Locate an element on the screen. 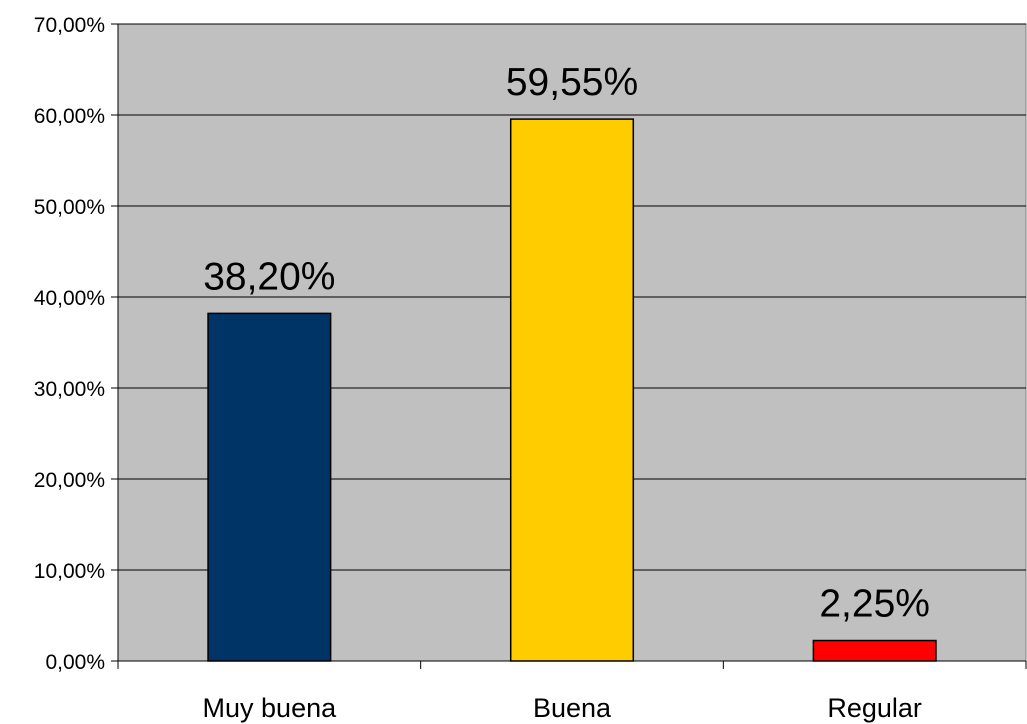 The height and width of the screenshot is (724, 1027). x-category-label: Regular is located at coordinates (874, 708).